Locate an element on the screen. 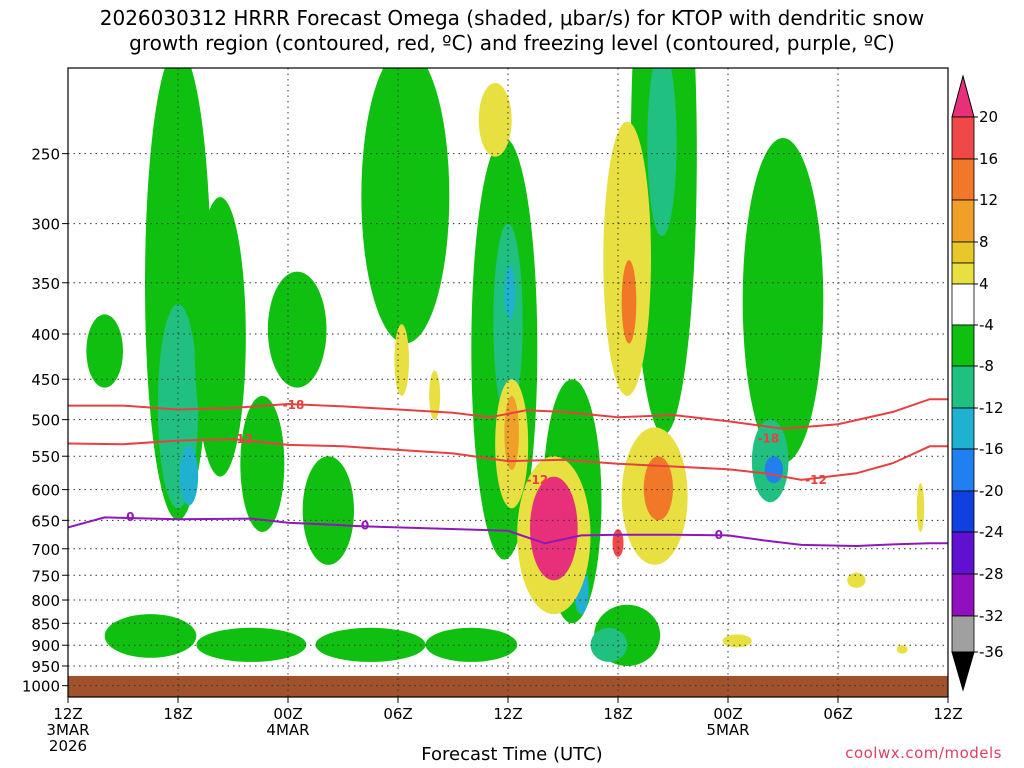 This screenshot has height=768, width=1024. y-tick-label: 250 is located at coordinates (45, 155).